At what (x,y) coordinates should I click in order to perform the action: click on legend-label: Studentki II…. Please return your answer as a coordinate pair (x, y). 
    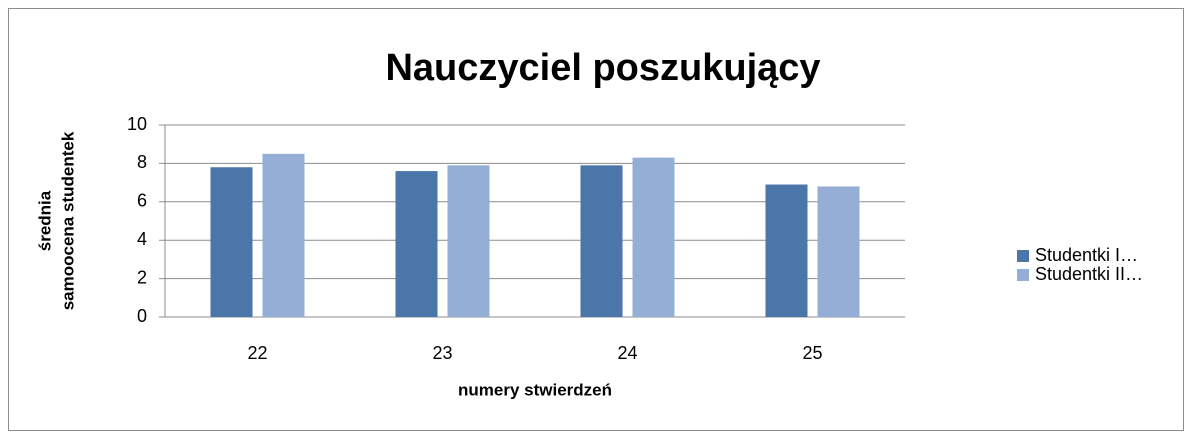
    Looking at the image, I should click on (1089, 274).